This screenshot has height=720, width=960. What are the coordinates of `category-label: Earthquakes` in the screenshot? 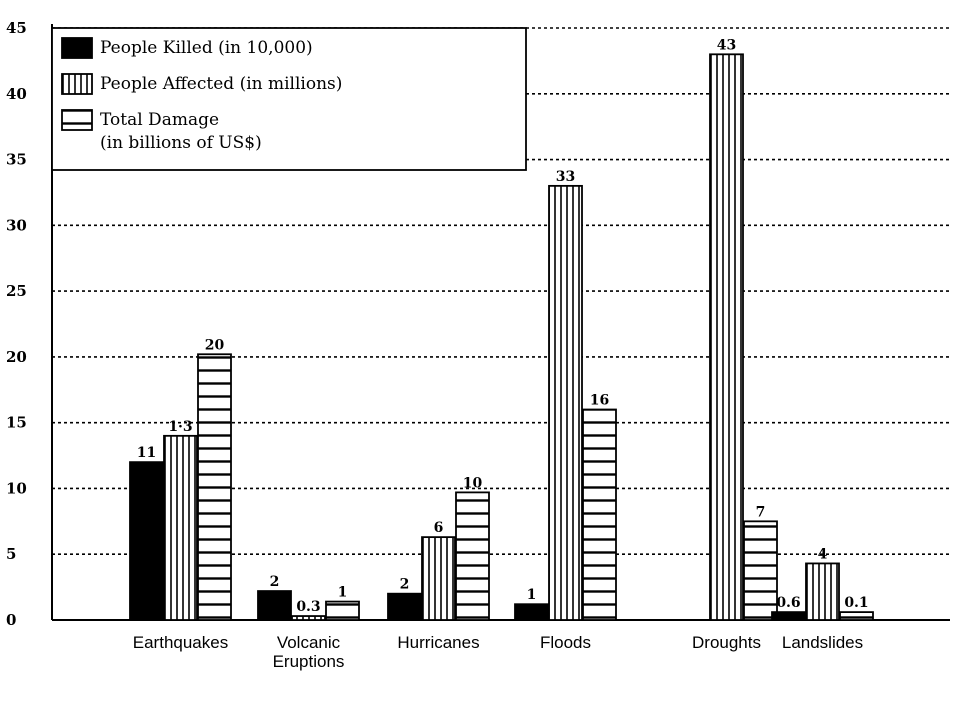 It's located at (180, 642).